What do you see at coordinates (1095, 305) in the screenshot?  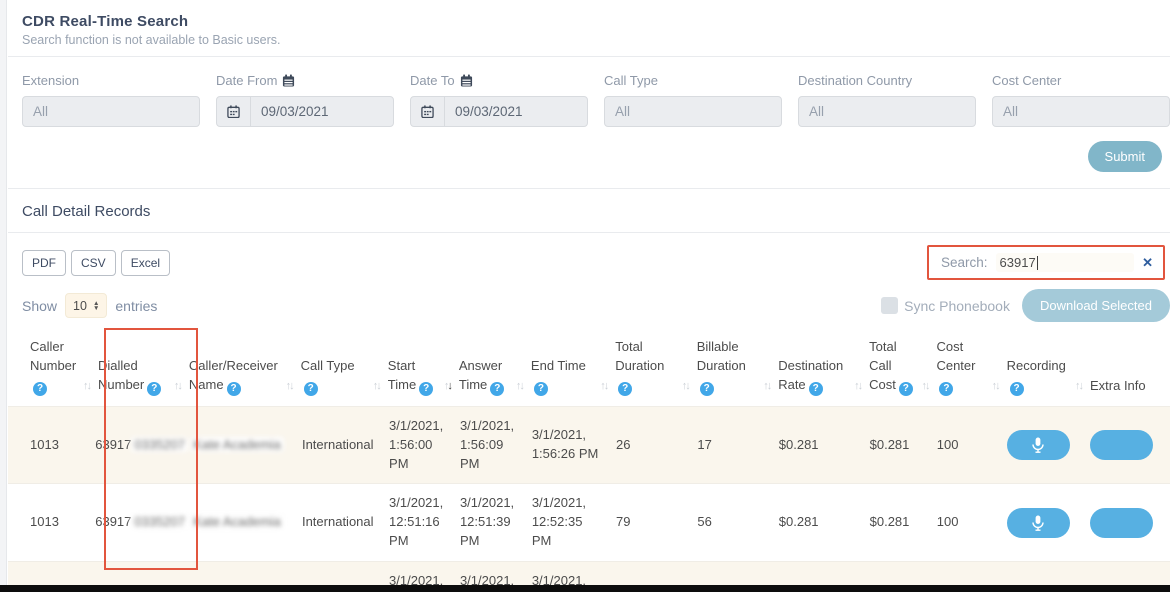 I see `download-selected-button: Download Selected` at bounding box center [1095, 305].